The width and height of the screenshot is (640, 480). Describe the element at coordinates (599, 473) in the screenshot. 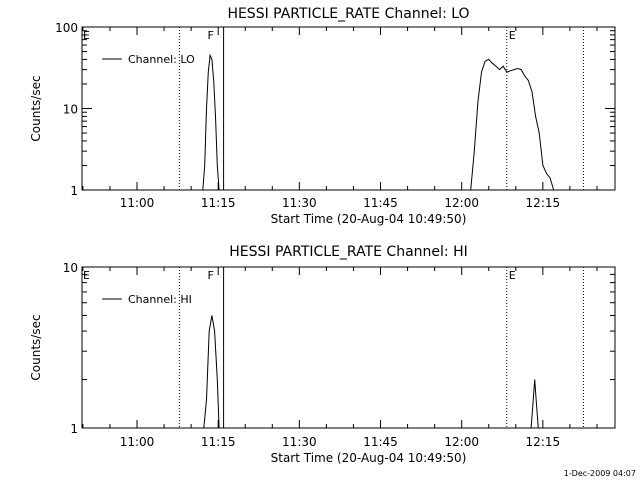

I see `footer-timestamp: 1-Dec-2009 04:07` at that location.